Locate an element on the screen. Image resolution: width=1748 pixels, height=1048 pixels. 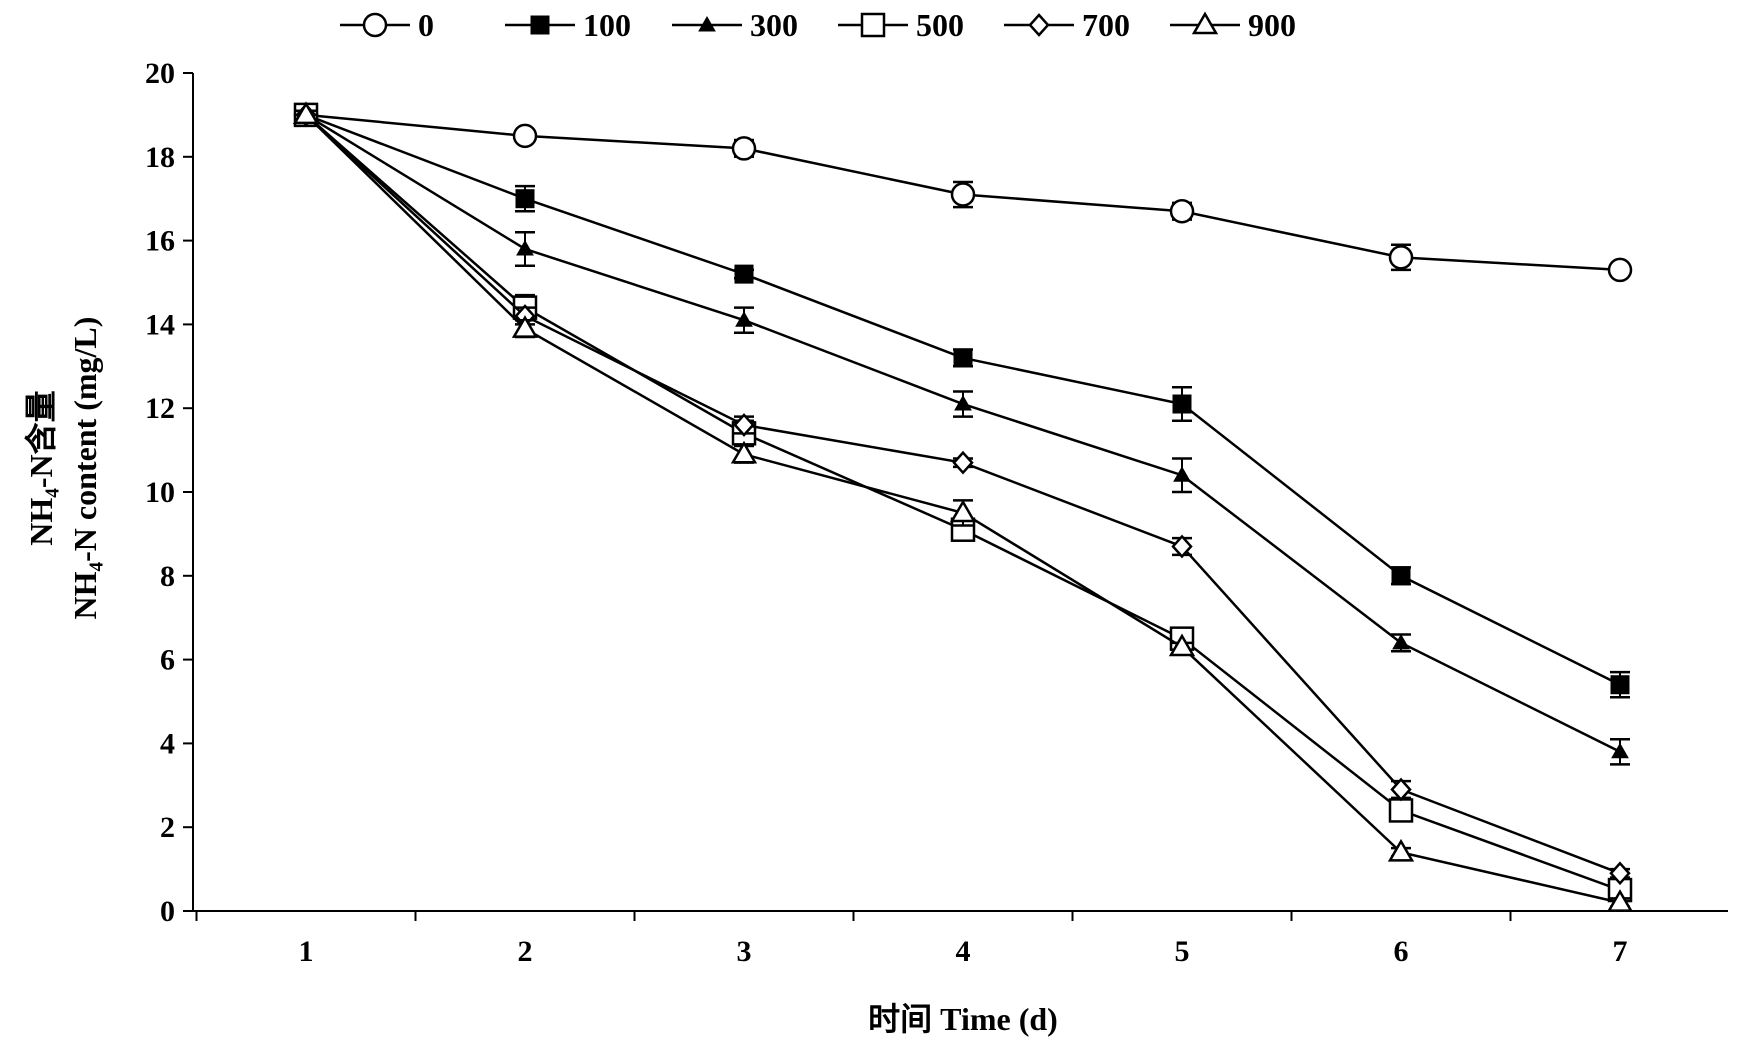
y-tick-label: 10 is located at coordinates (160, 492).